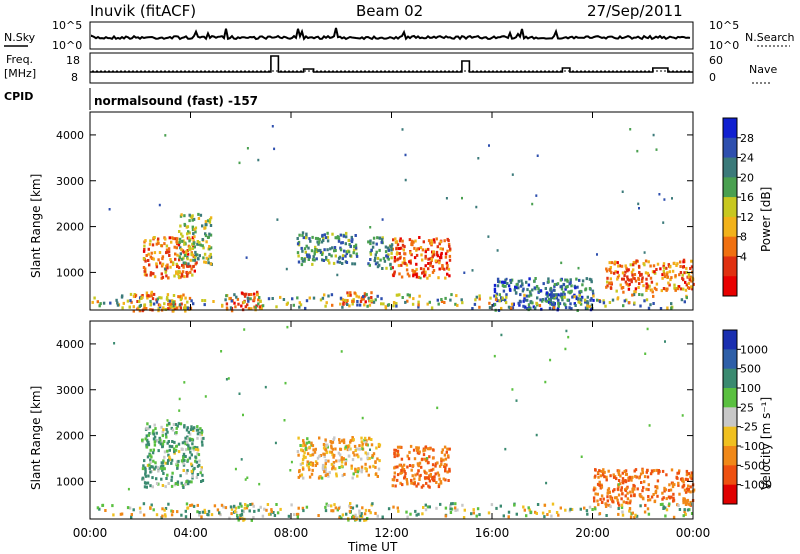  What do you see at coordinates (766, 443) in the screenshot?
I see `velocity-colorbar-label: Velocity [m s⁻¹]` at bounding box center [766, 443].